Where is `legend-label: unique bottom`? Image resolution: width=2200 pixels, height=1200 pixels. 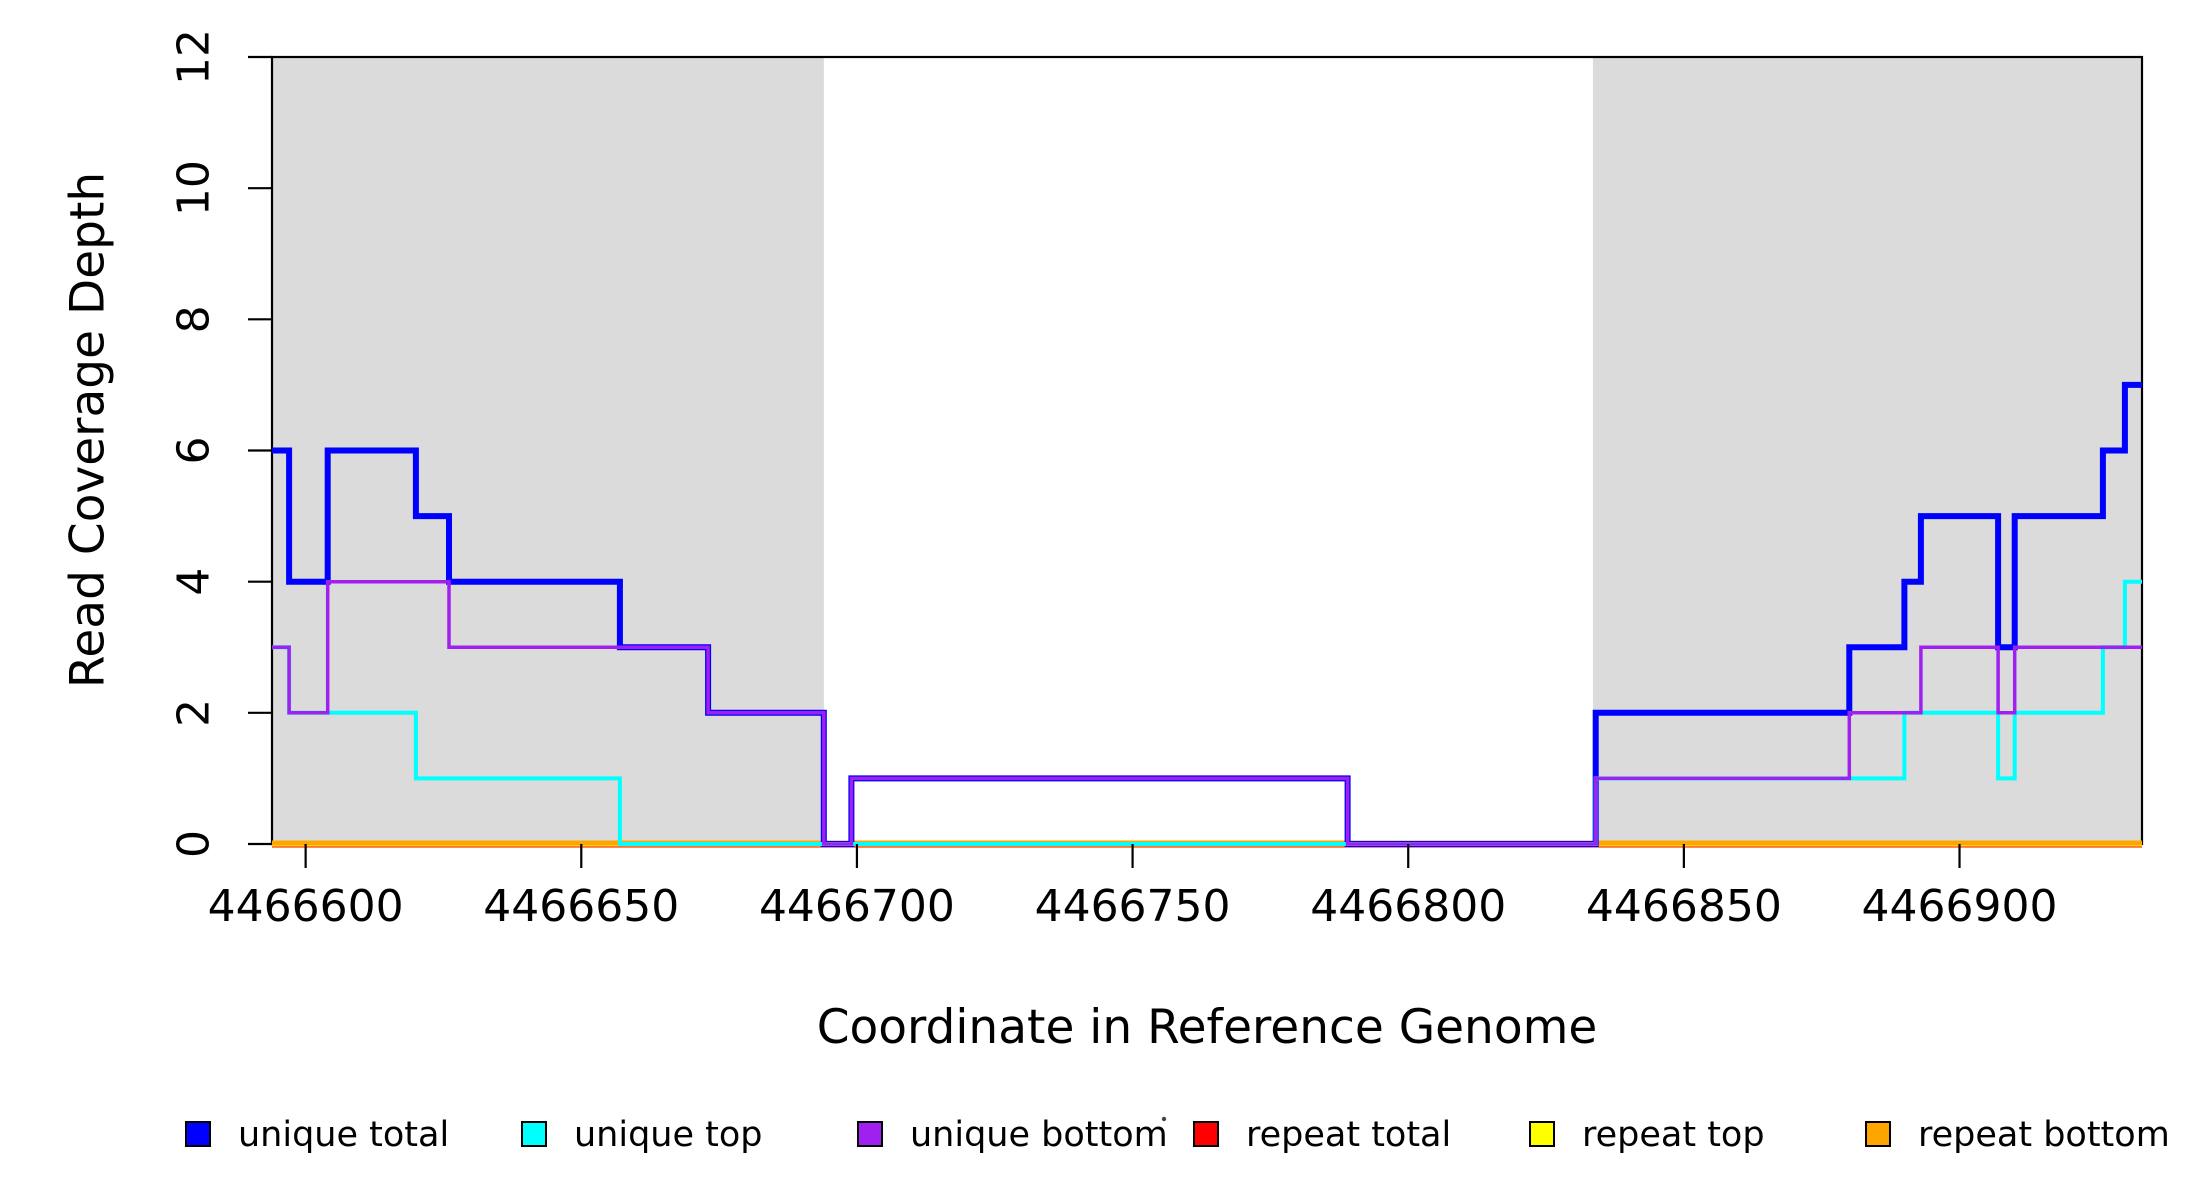
legend-label: unique bottom is located at coordinates (1039, 1135).